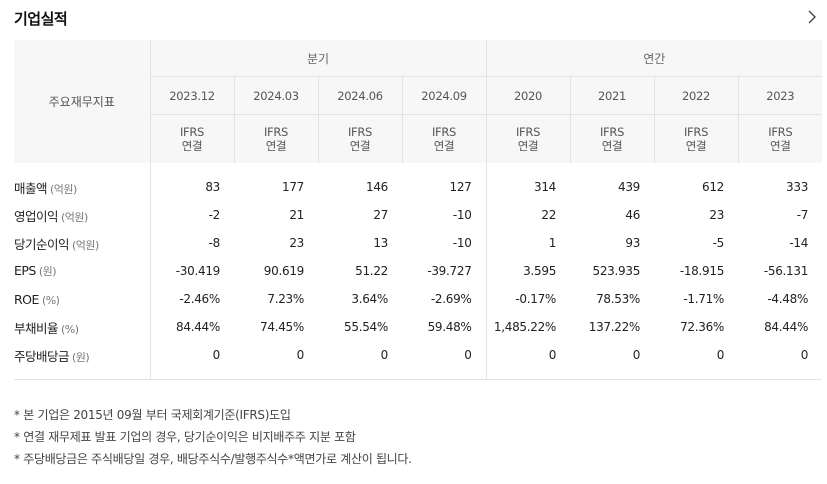  Describe the element at coordinates (528, 182) in the screenshot. I see `table-cell: 314` at that location.